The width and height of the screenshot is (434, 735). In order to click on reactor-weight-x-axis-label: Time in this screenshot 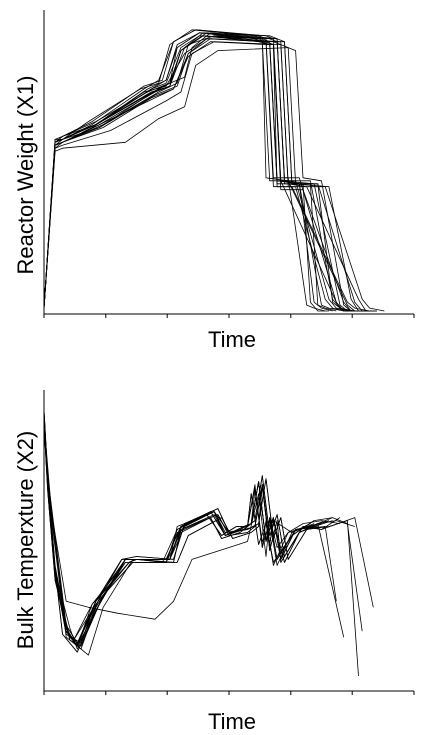, I will do `click(232, 339)`.